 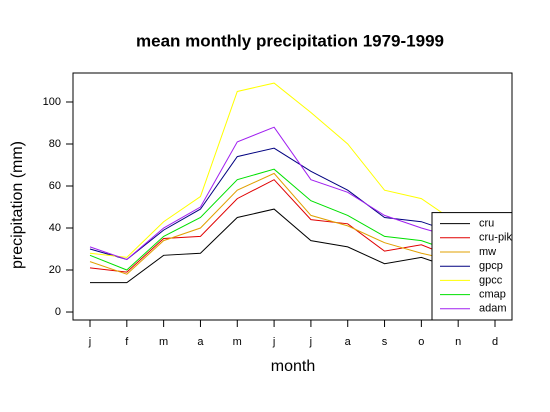 I want to click on legend-label: gpcc, so click(x=491, y=280).